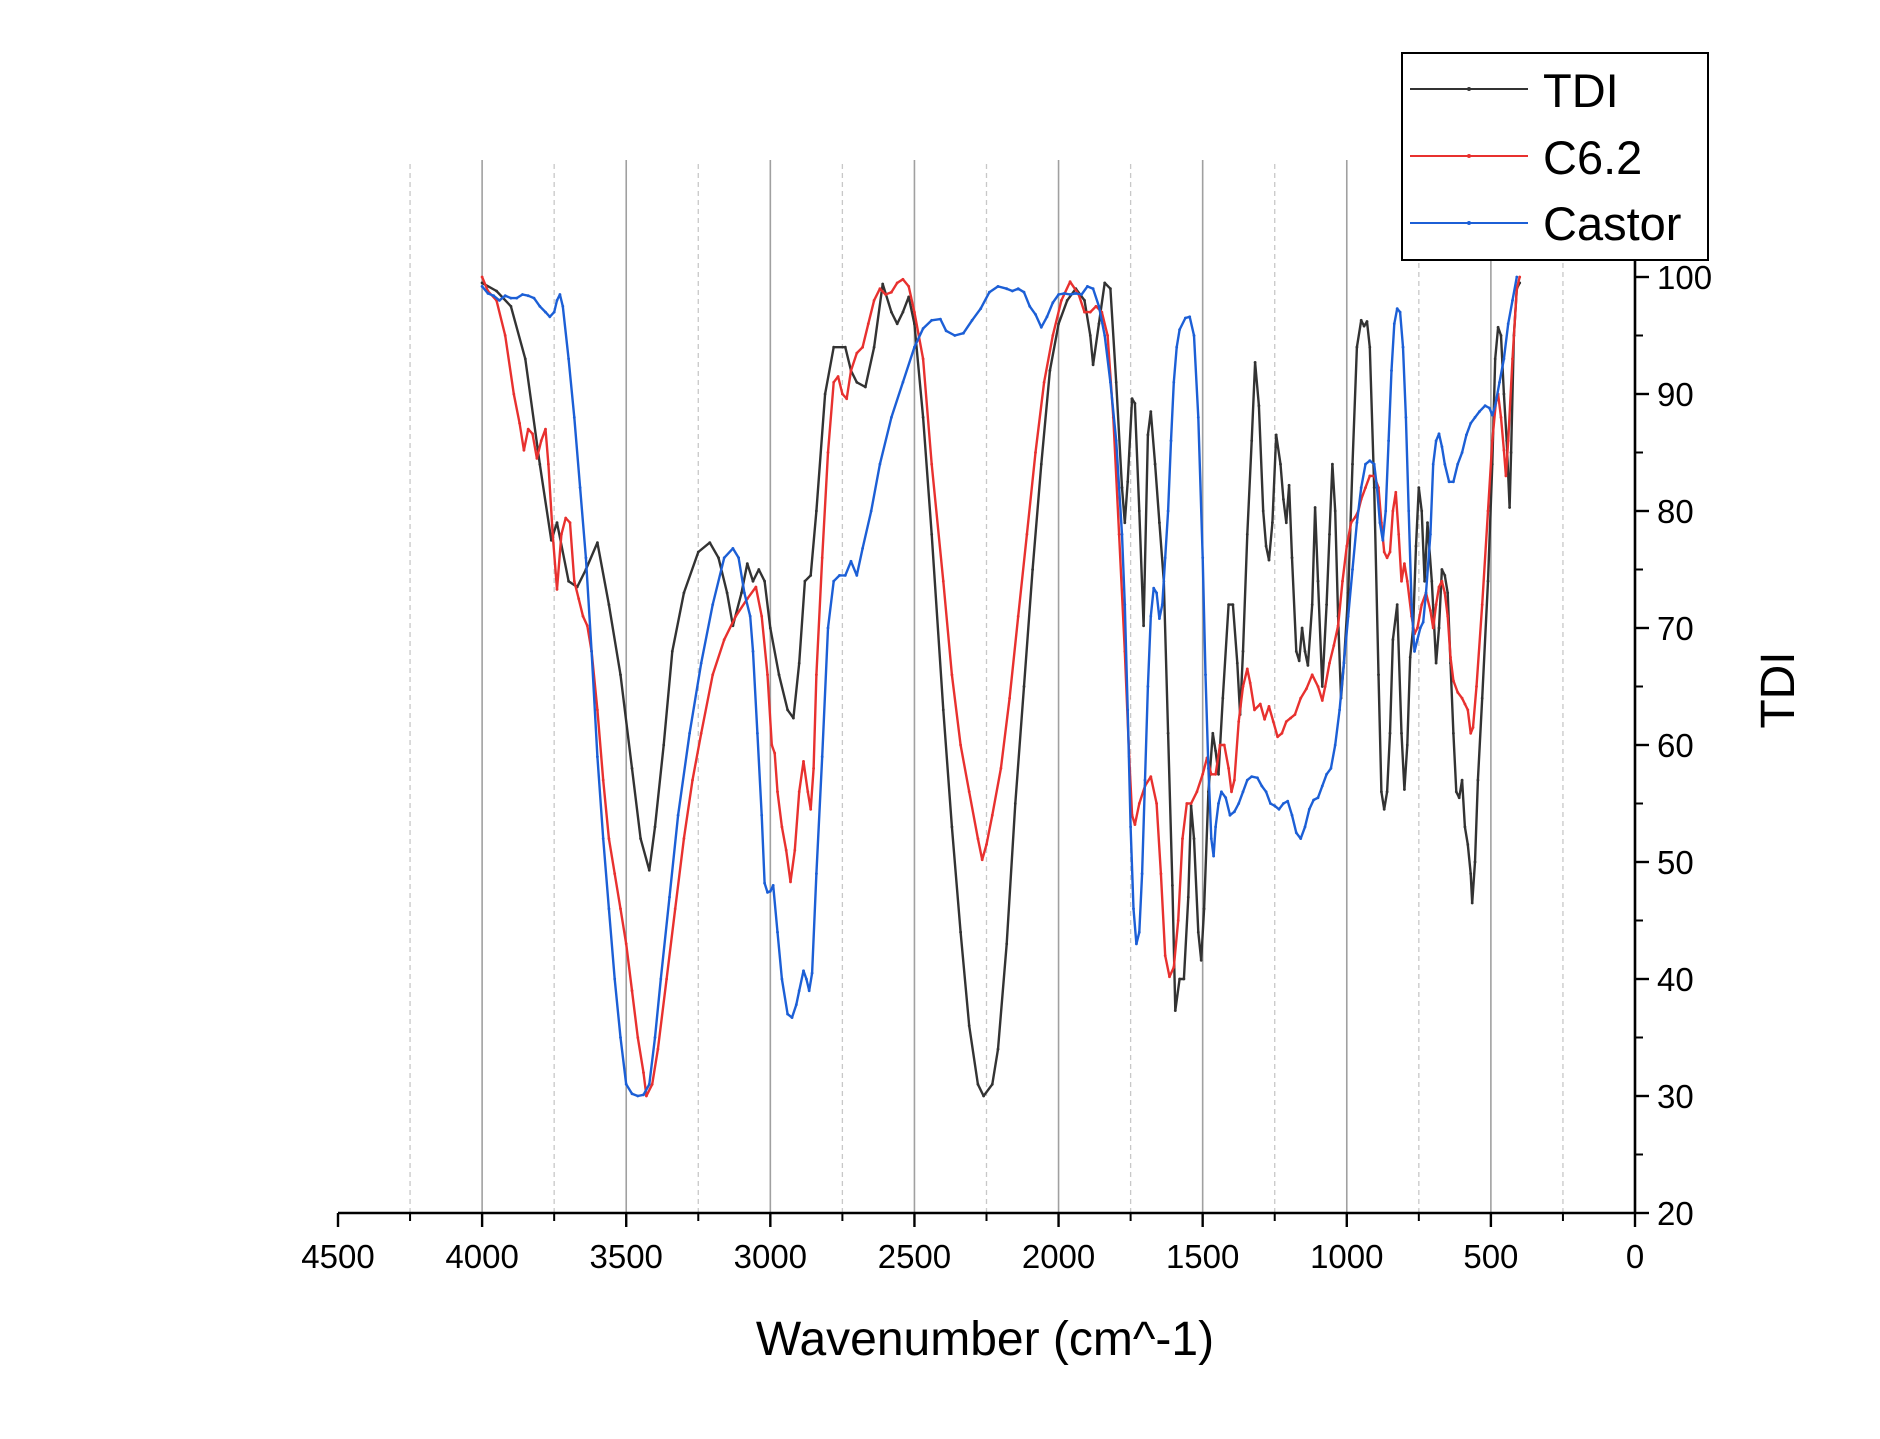 This screenshot has height=1439, width=1880. What do you see at coordinates (1346, 1256) in the screenshot?
I see `x-tick-label-1000: 1000` at bounding box center [1346, 1256].